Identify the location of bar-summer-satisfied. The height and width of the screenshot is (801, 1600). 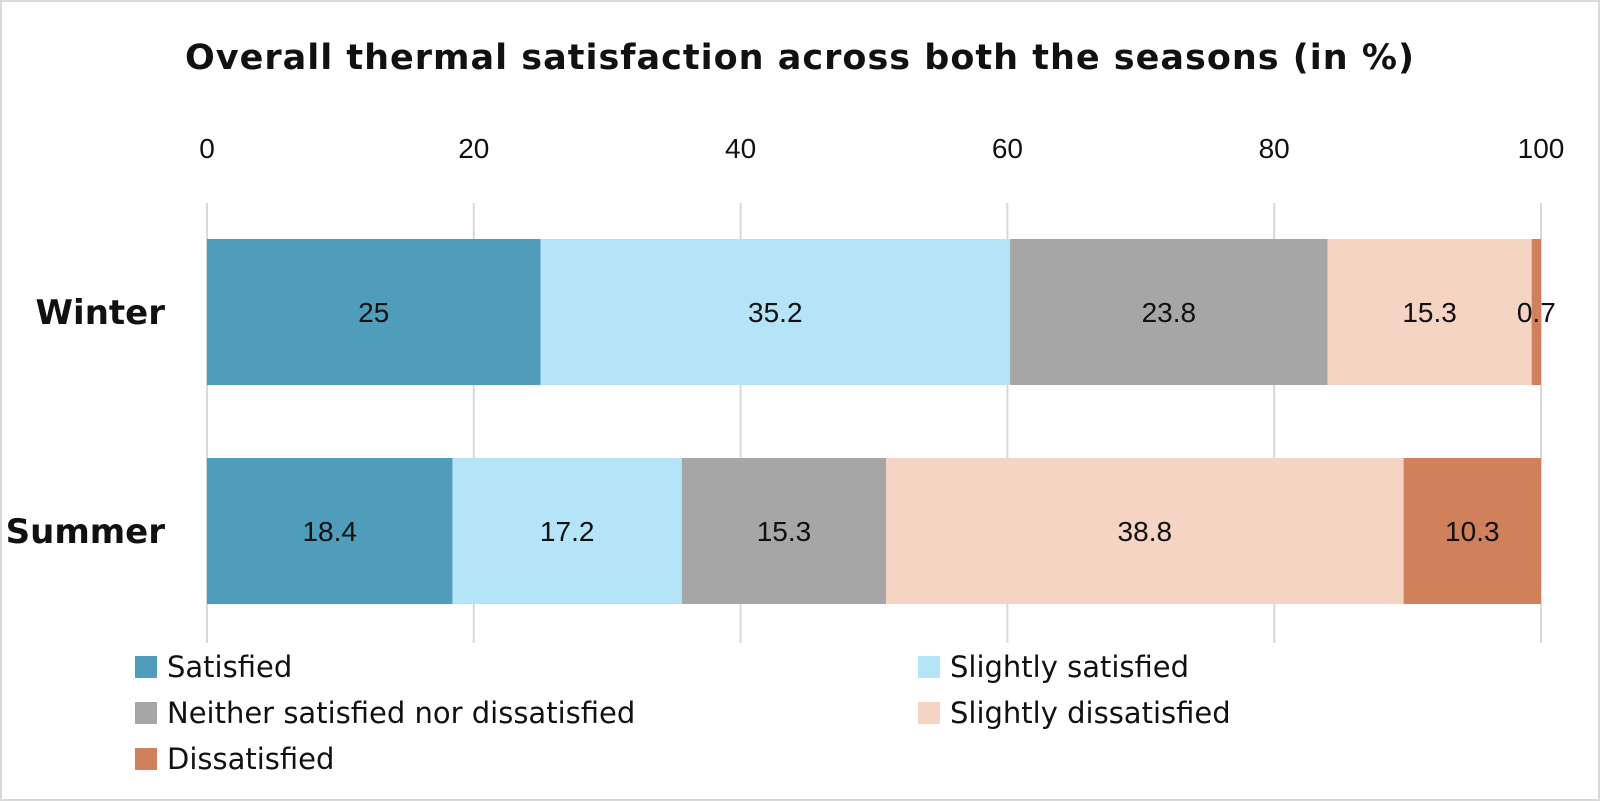
(330, 531).